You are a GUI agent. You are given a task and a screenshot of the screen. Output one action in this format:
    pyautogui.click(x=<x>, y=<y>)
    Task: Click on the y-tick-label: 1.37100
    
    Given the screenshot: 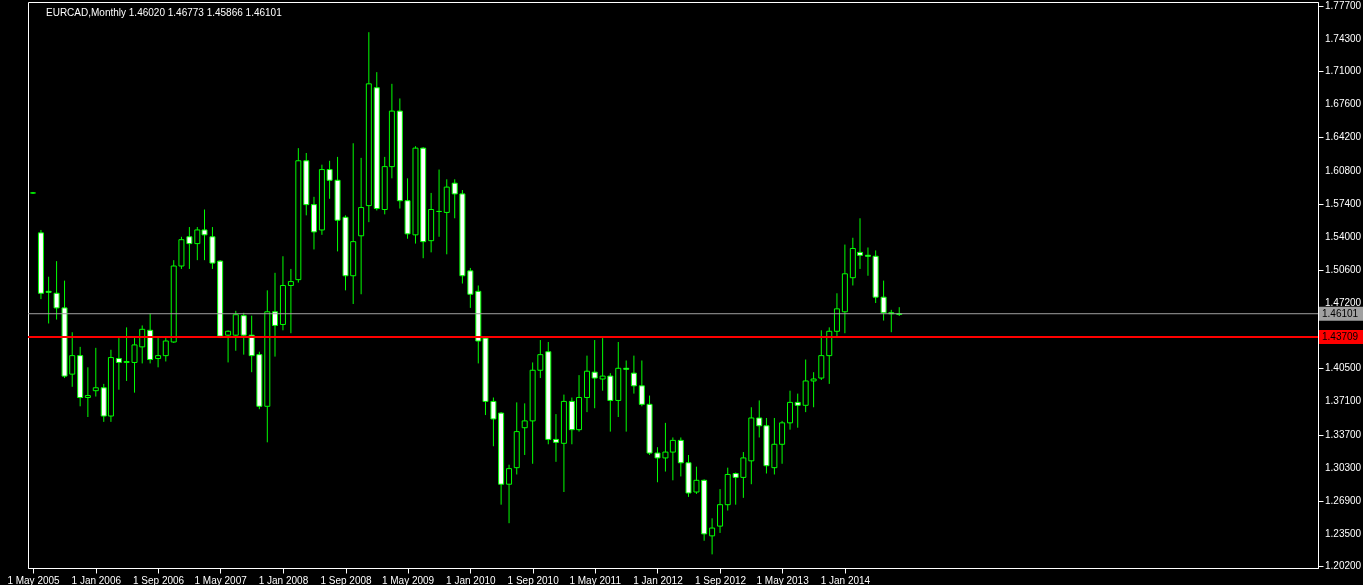 What is the action you would take?
    pyautogui.click(x=1343, y=401)
    